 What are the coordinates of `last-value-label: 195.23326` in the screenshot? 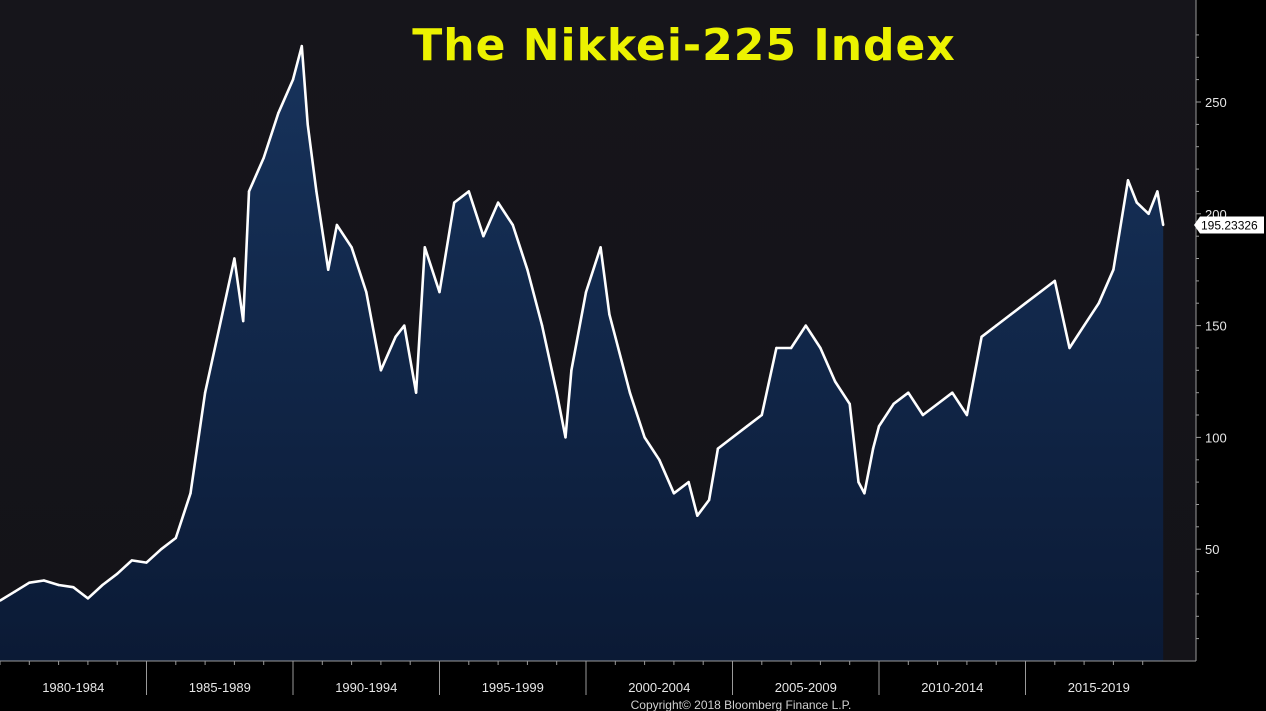 It's located at (1229, 226).